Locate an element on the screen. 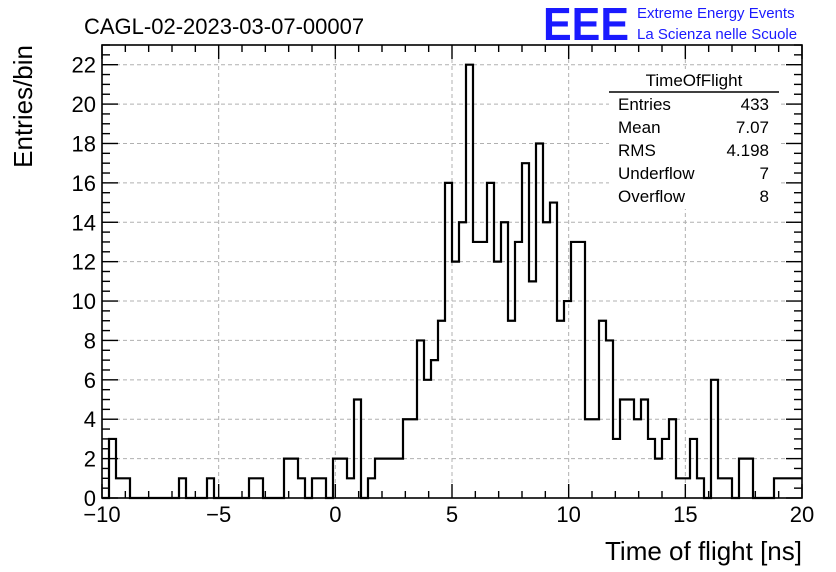  y-tick-label: 14 is located at coordinates (84, 222).